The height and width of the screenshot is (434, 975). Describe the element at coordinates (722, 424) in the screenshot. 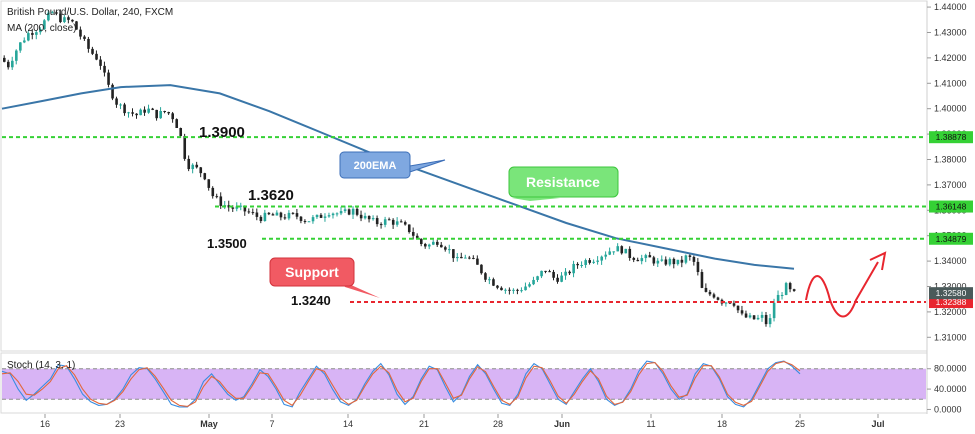

I see `time-axis-label: 18` at that location.